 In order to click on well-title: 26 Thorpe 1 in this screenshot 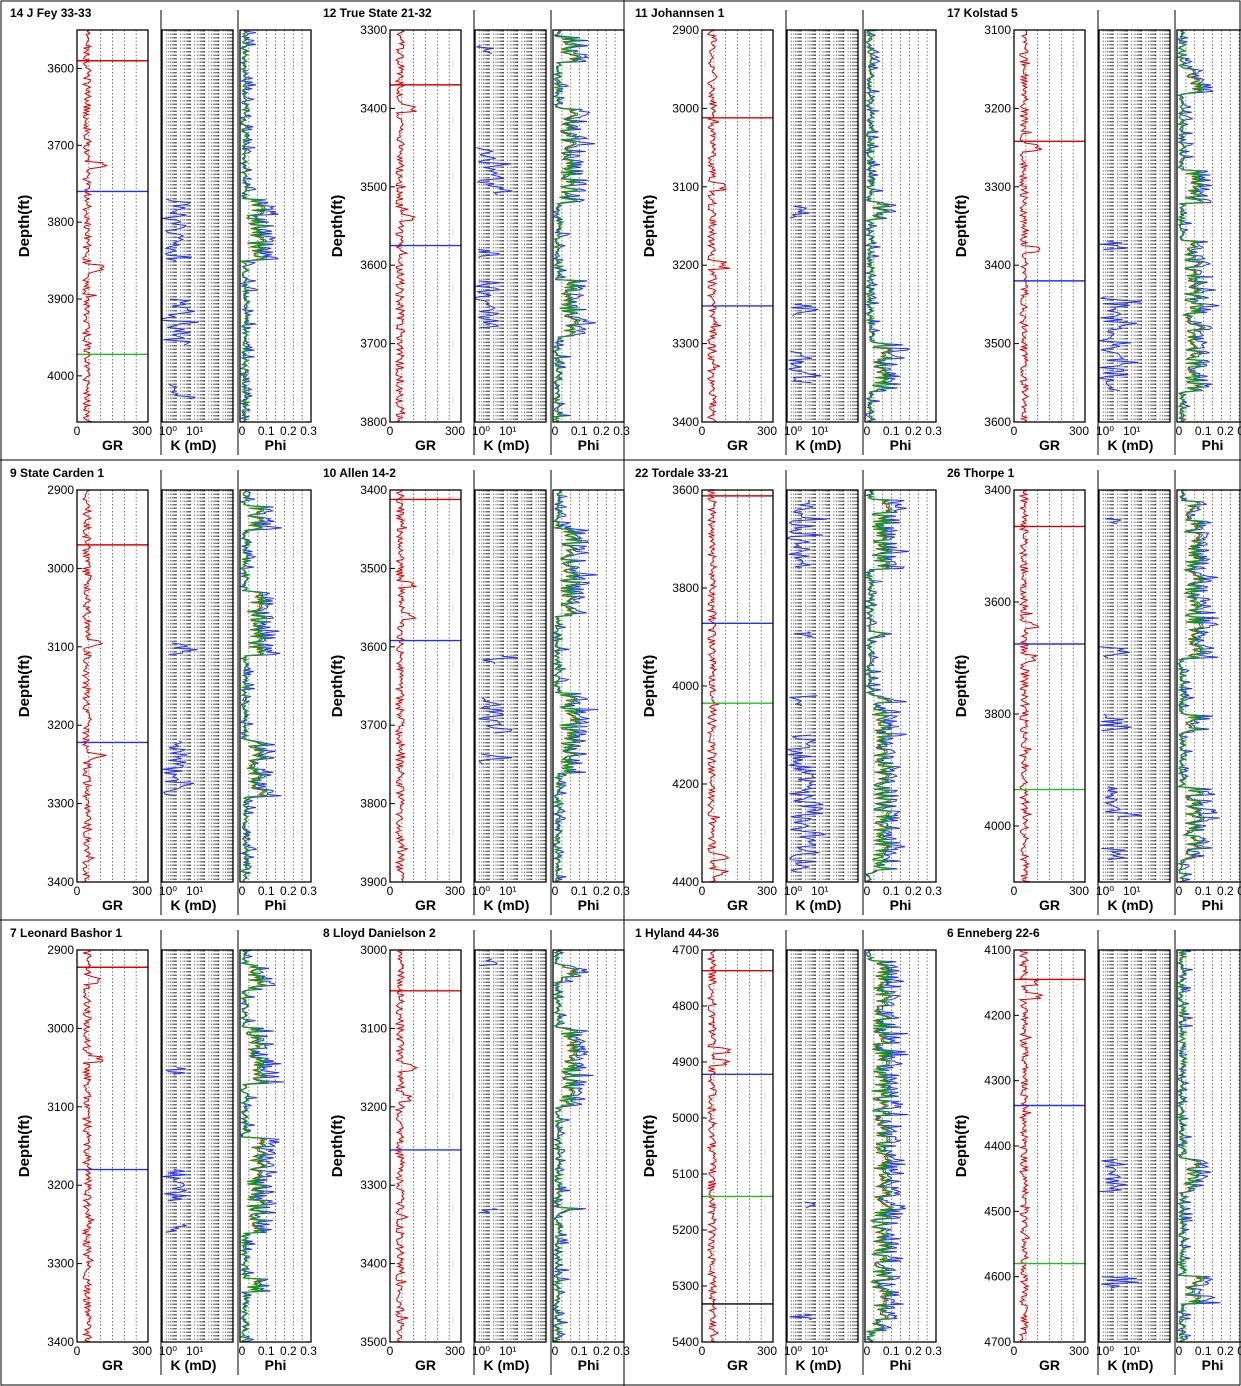, I will do `click(981, 473)`.